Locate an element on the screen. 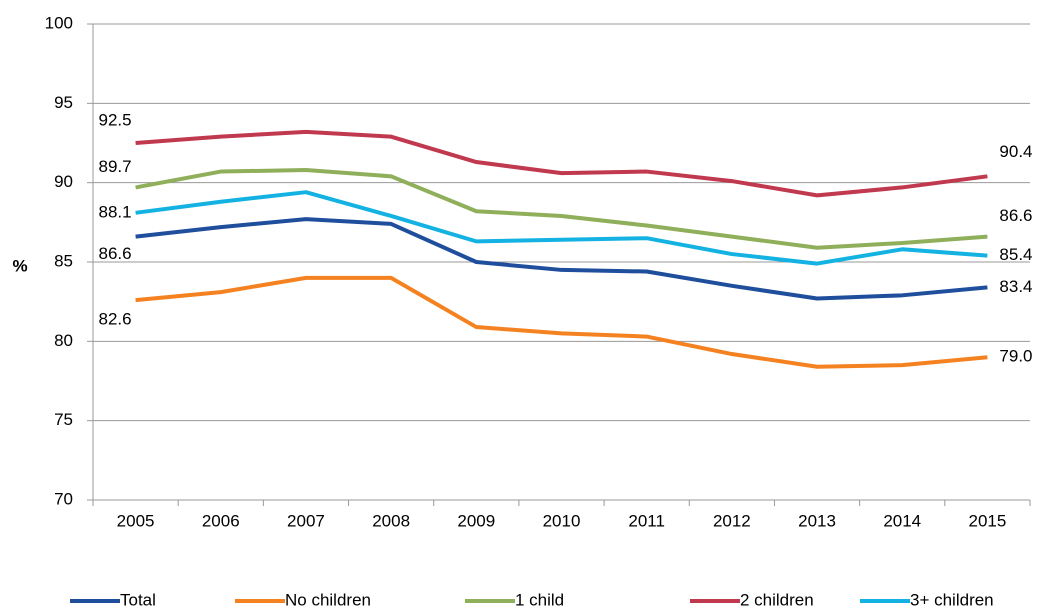 This screenshot has width=1050, height=610. y-tick-label: 90 is located at coordinates (63, 181).